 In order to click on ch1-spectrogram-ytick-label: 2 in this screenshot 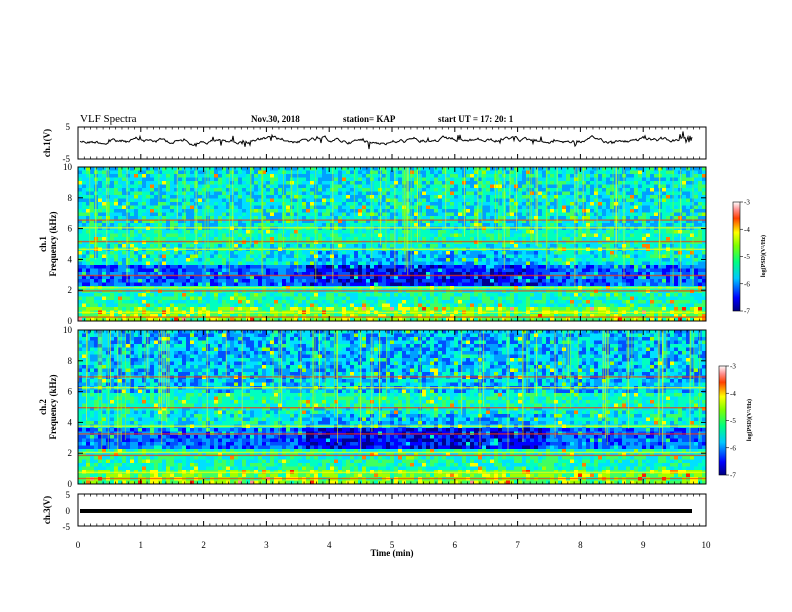, I will do `click(70, 290)`.